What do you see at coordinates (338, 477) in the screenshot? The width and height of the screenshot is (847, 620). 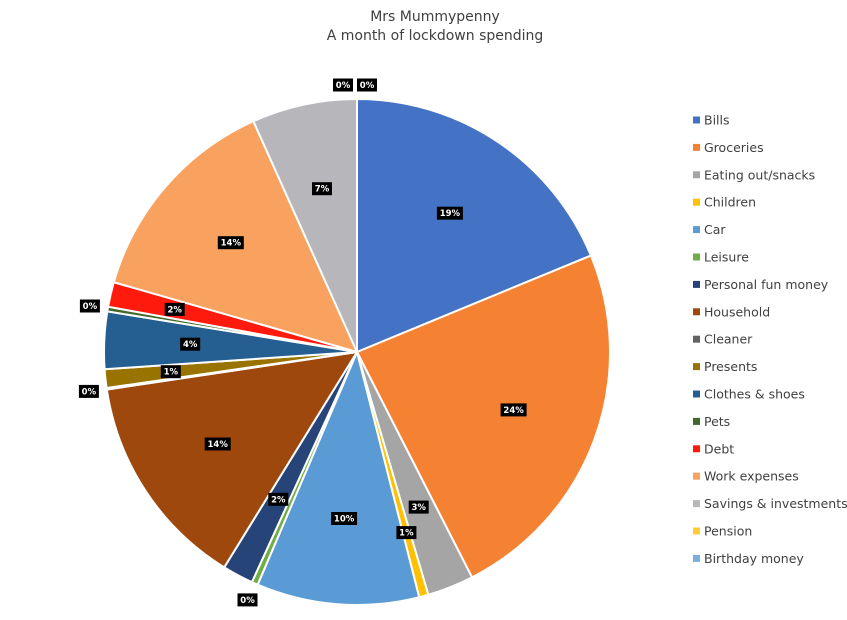 I see `pie-slice-car` at bounding box center [338, 477].